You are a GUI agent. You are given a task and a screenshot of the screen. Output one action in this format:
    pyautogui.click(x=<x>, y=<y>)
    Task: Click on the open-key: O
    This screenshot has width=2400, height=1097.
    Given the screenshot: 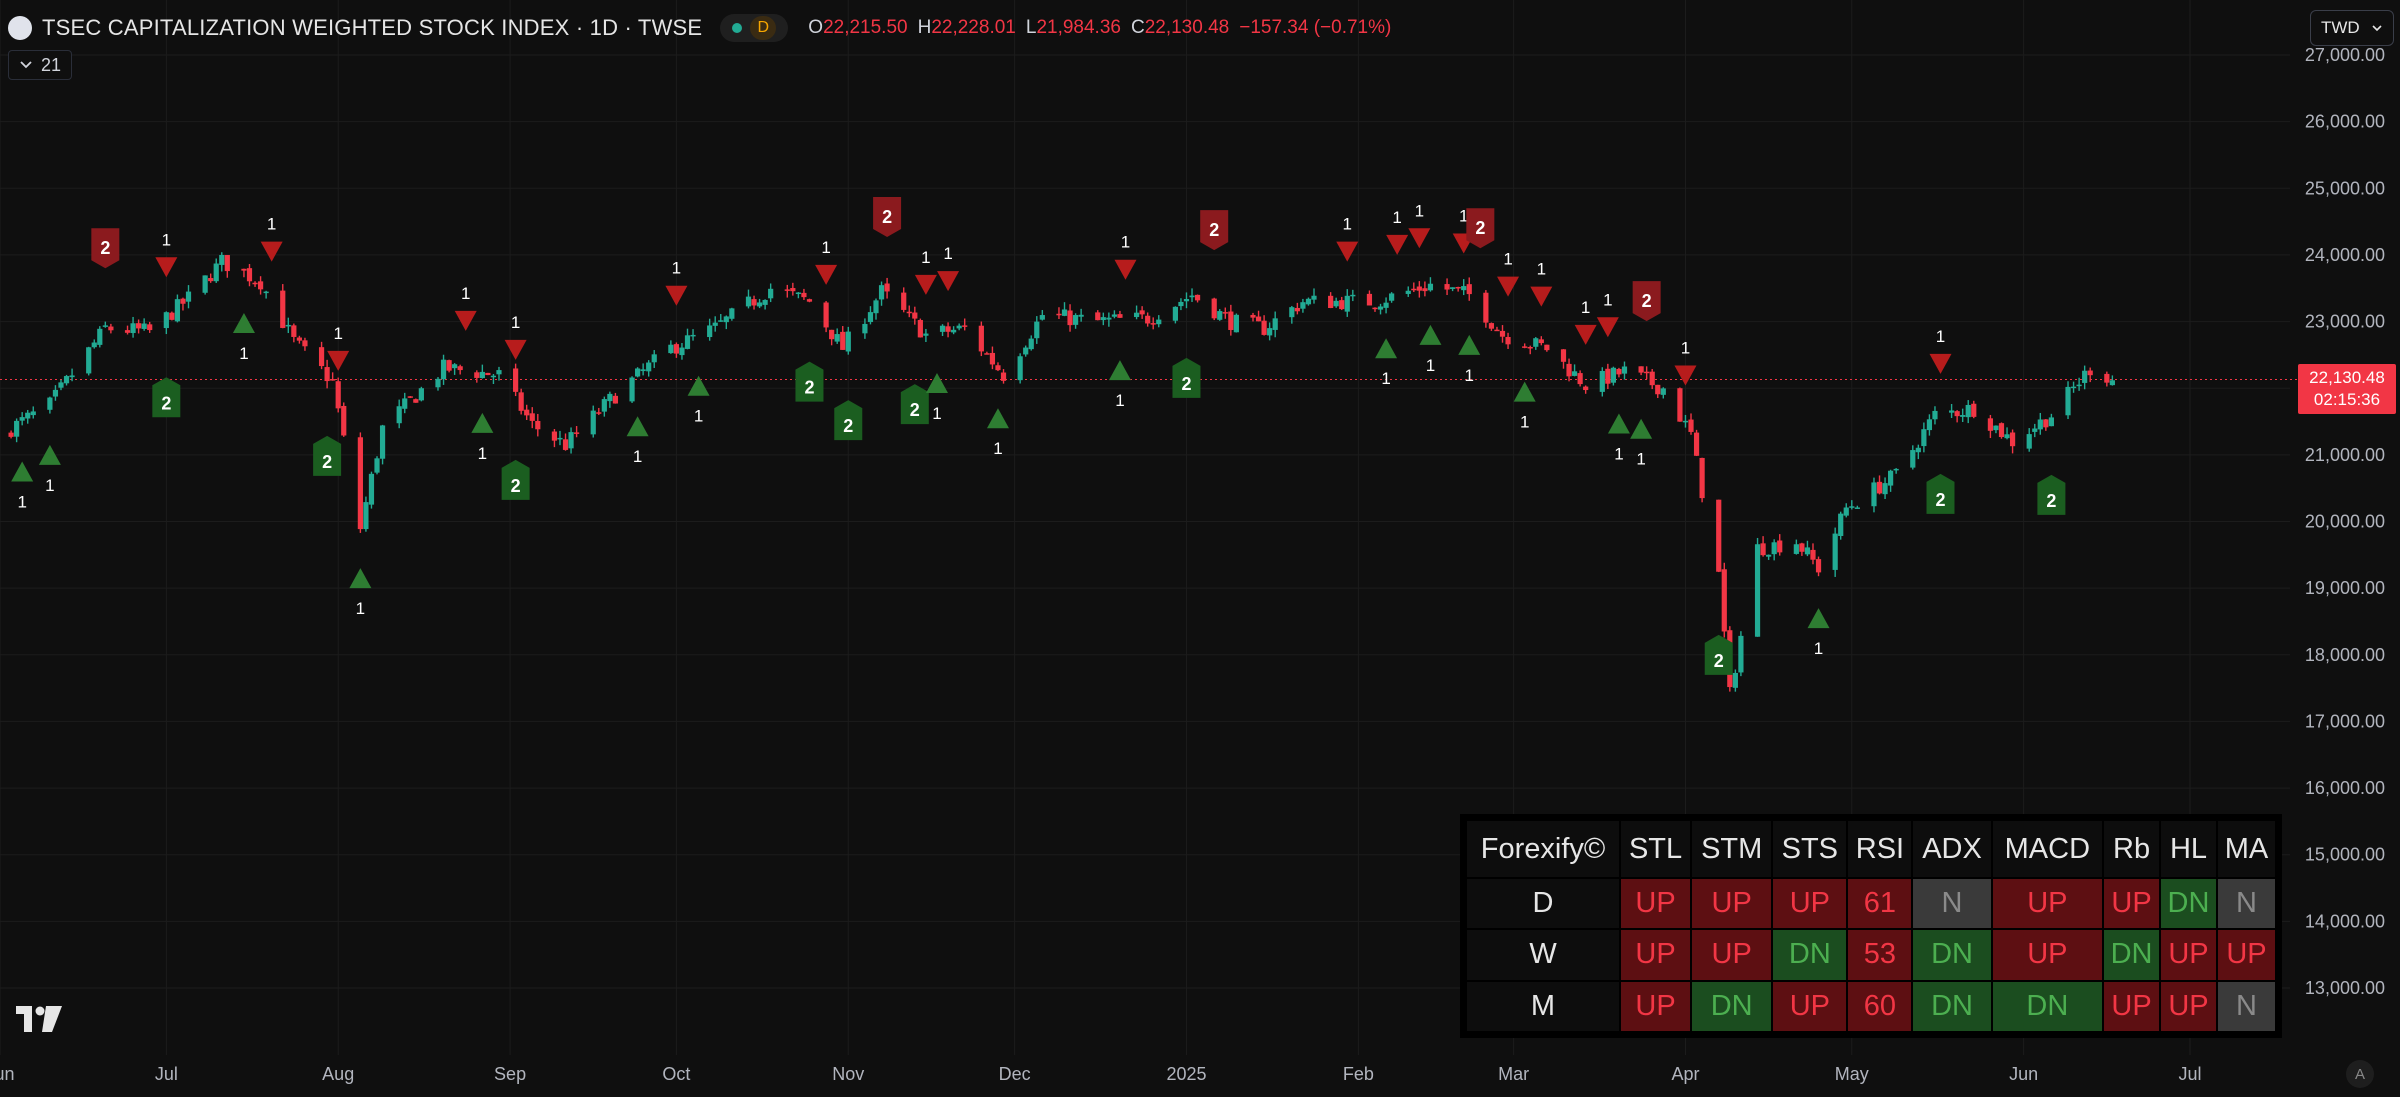 What is the action you would take?
    pyautogui.click(x=816, y=27)
    